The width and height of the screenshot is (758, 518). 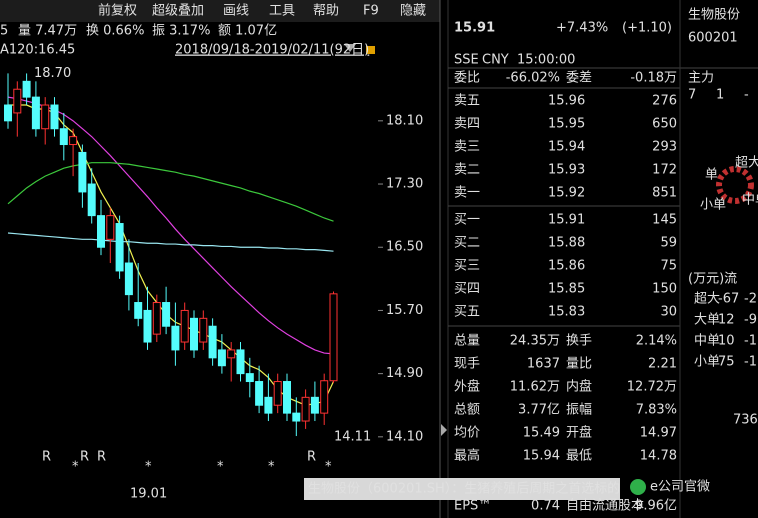 What do you see at coordinates (746, 163) in the screenshot?
I see `ring-label: 超大` at bounding box center [746, 163].